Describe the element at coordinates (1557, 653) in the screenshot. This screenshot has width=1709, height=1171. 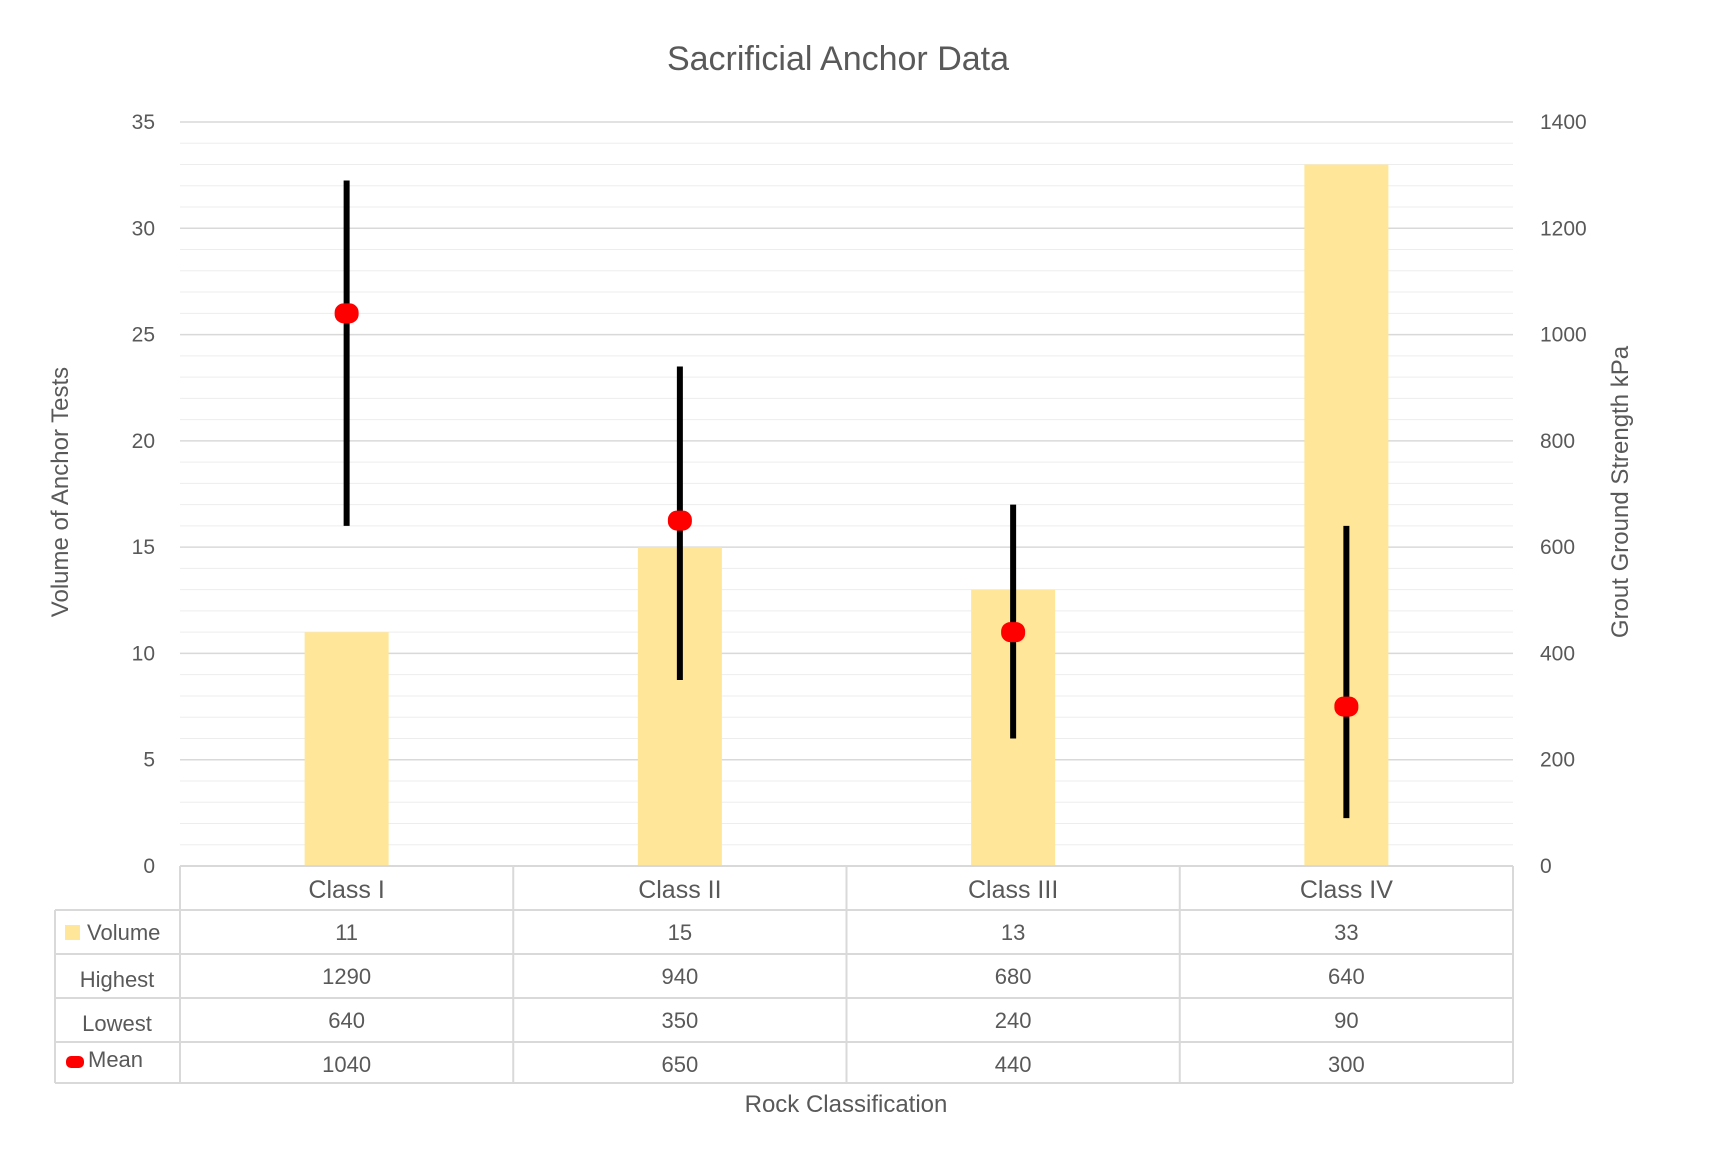
I see `y2-tick-label: 400` at that location.